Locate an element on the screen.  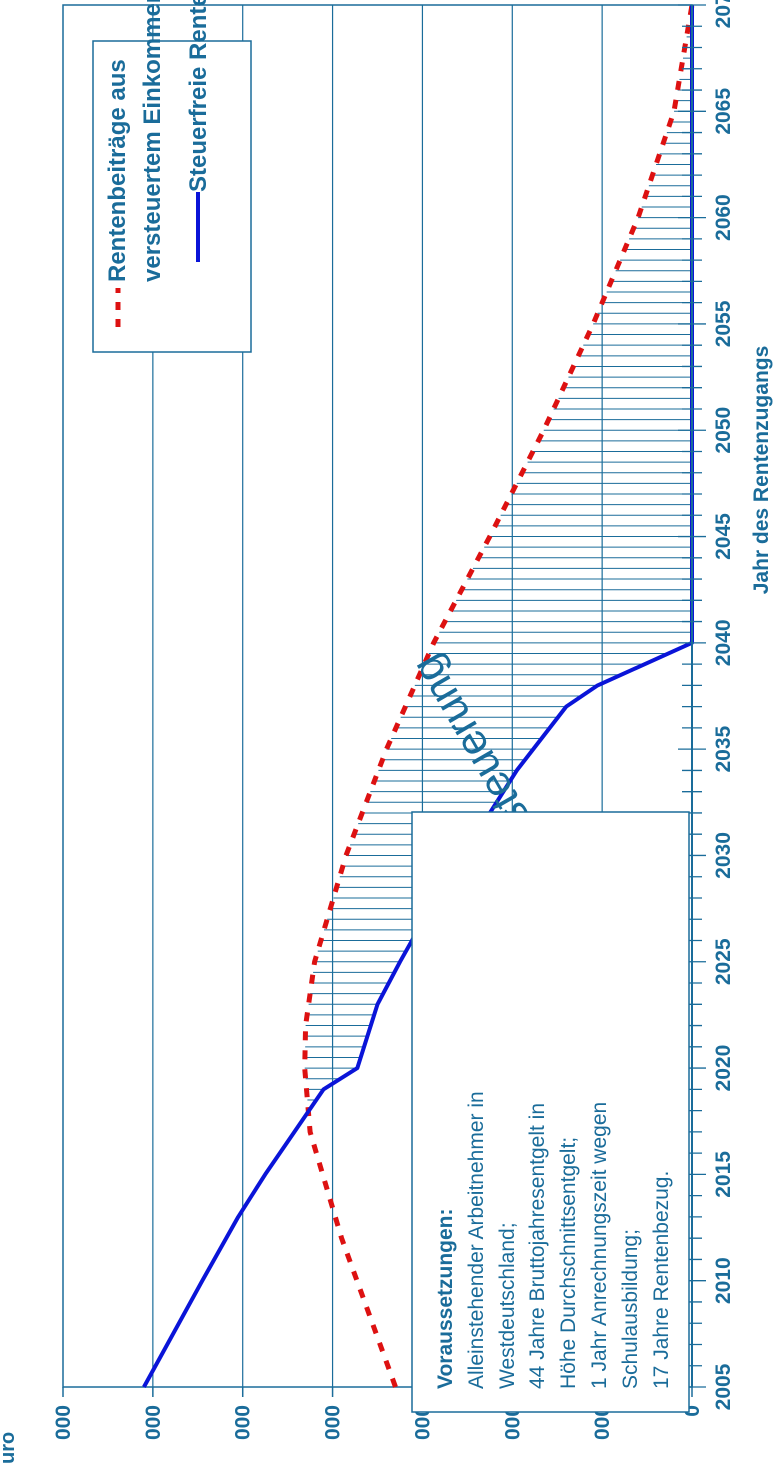
x-tick-label: 2045 is located at coordinates (723, 536).